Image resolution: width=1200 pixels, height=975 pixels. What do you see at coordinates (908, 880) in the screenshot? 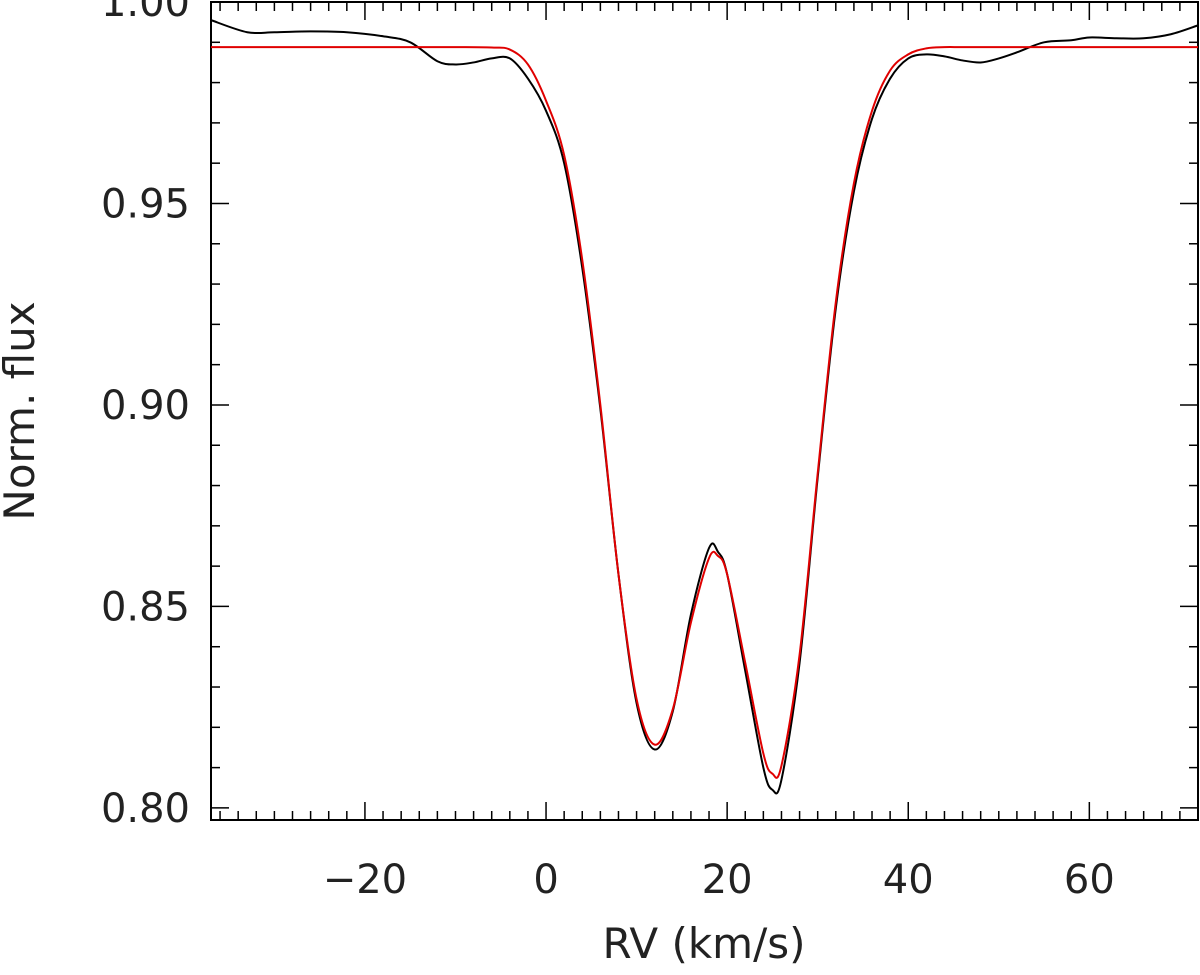
I see `x-tick-label: 40` at bounding box center [908, 880].